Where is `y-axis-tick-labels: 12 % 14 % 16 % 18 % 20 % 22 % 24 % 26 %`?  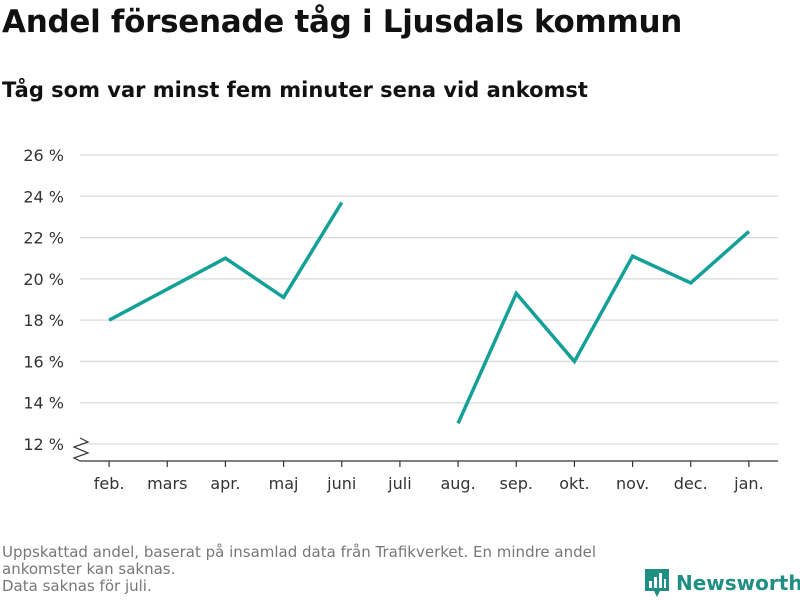 y-axis-tick-labels: 12 % 14 % 16 % 18 % 20 % 22 % 24 % 26 % is located at coordinates (43, 300).